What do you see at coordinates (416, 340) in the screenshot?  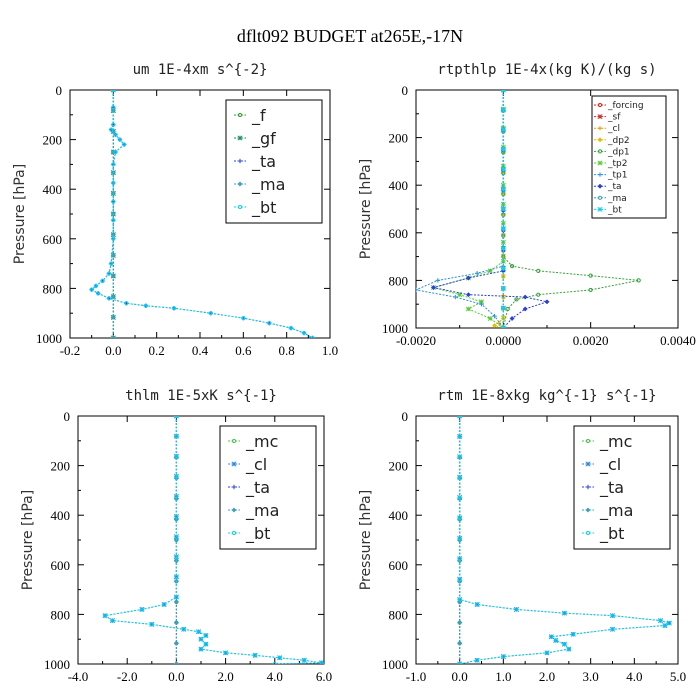 I see `x-tick-label: -0.0020` at bounding box center [416, 340].